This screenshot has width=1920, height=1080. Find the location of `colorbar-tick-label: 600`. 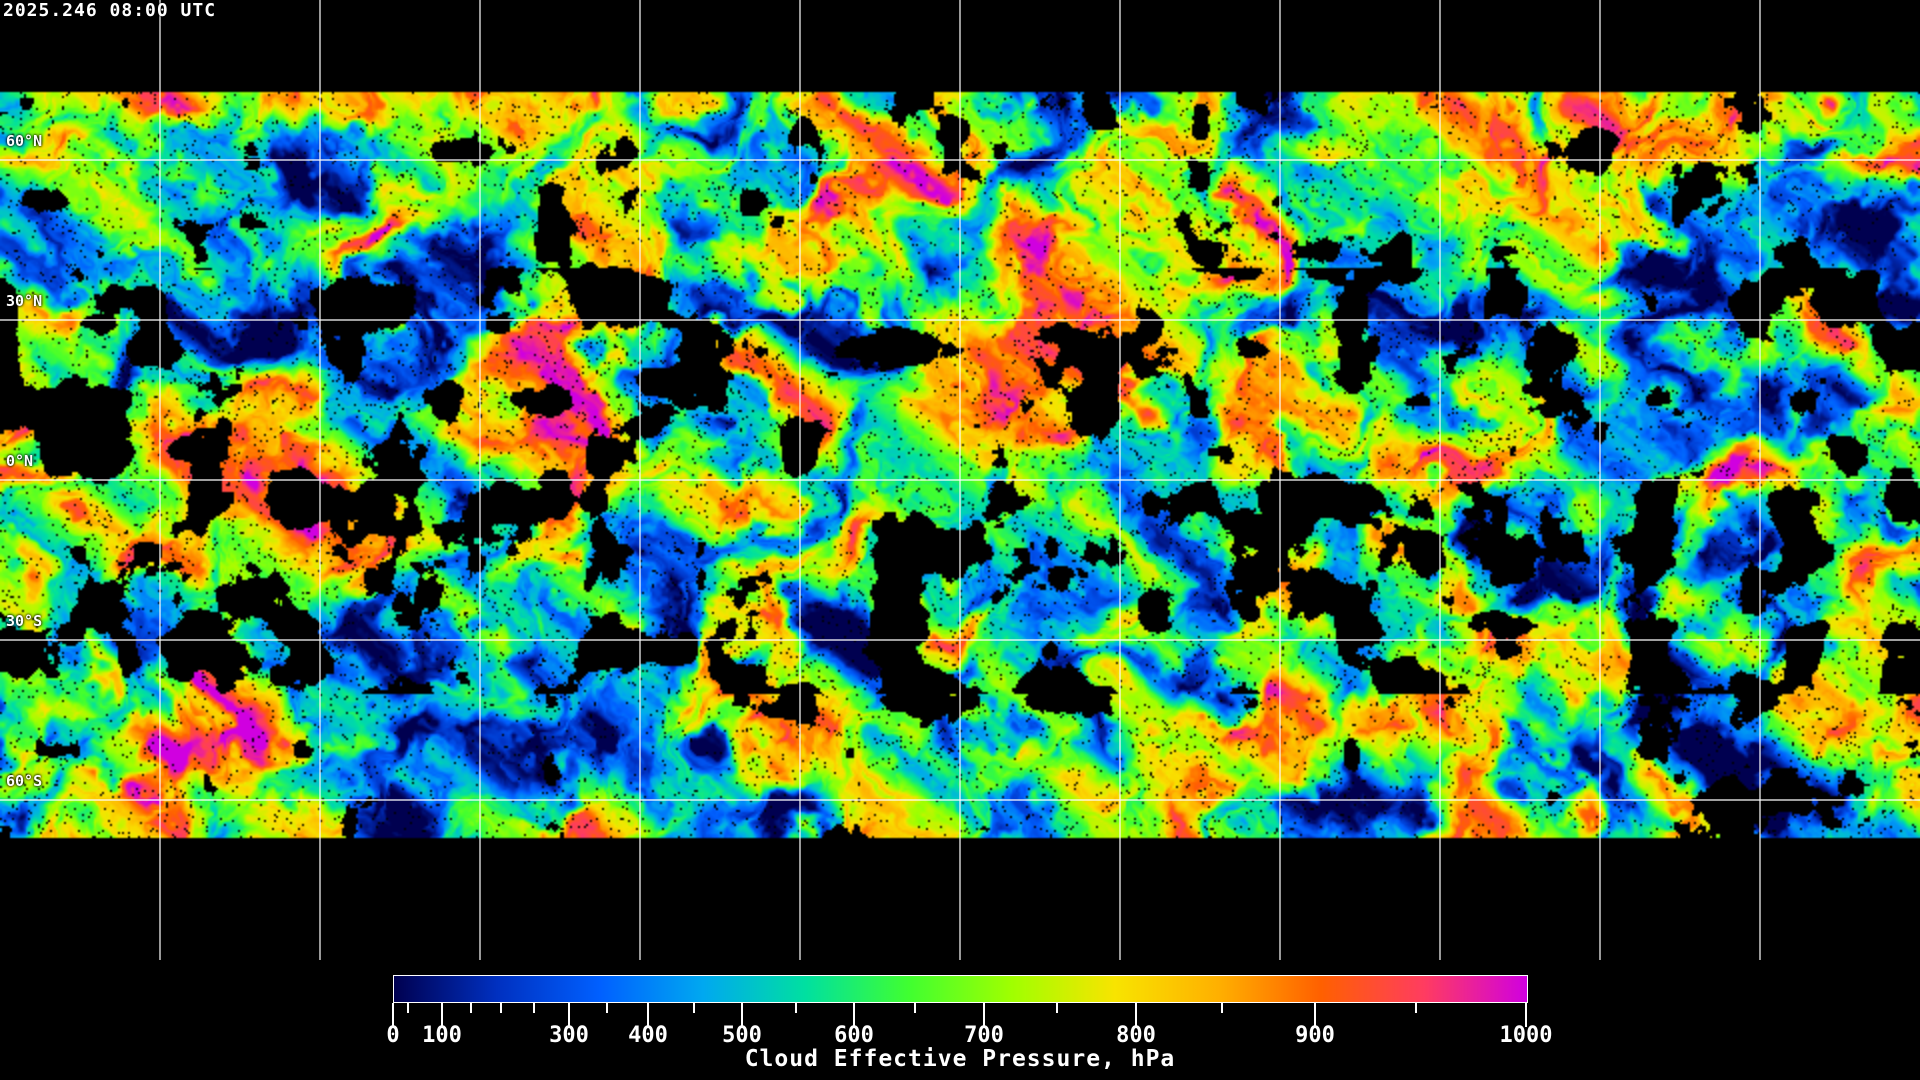

colorbar-tick-label: 600 is located at coordinates (854, 1035).